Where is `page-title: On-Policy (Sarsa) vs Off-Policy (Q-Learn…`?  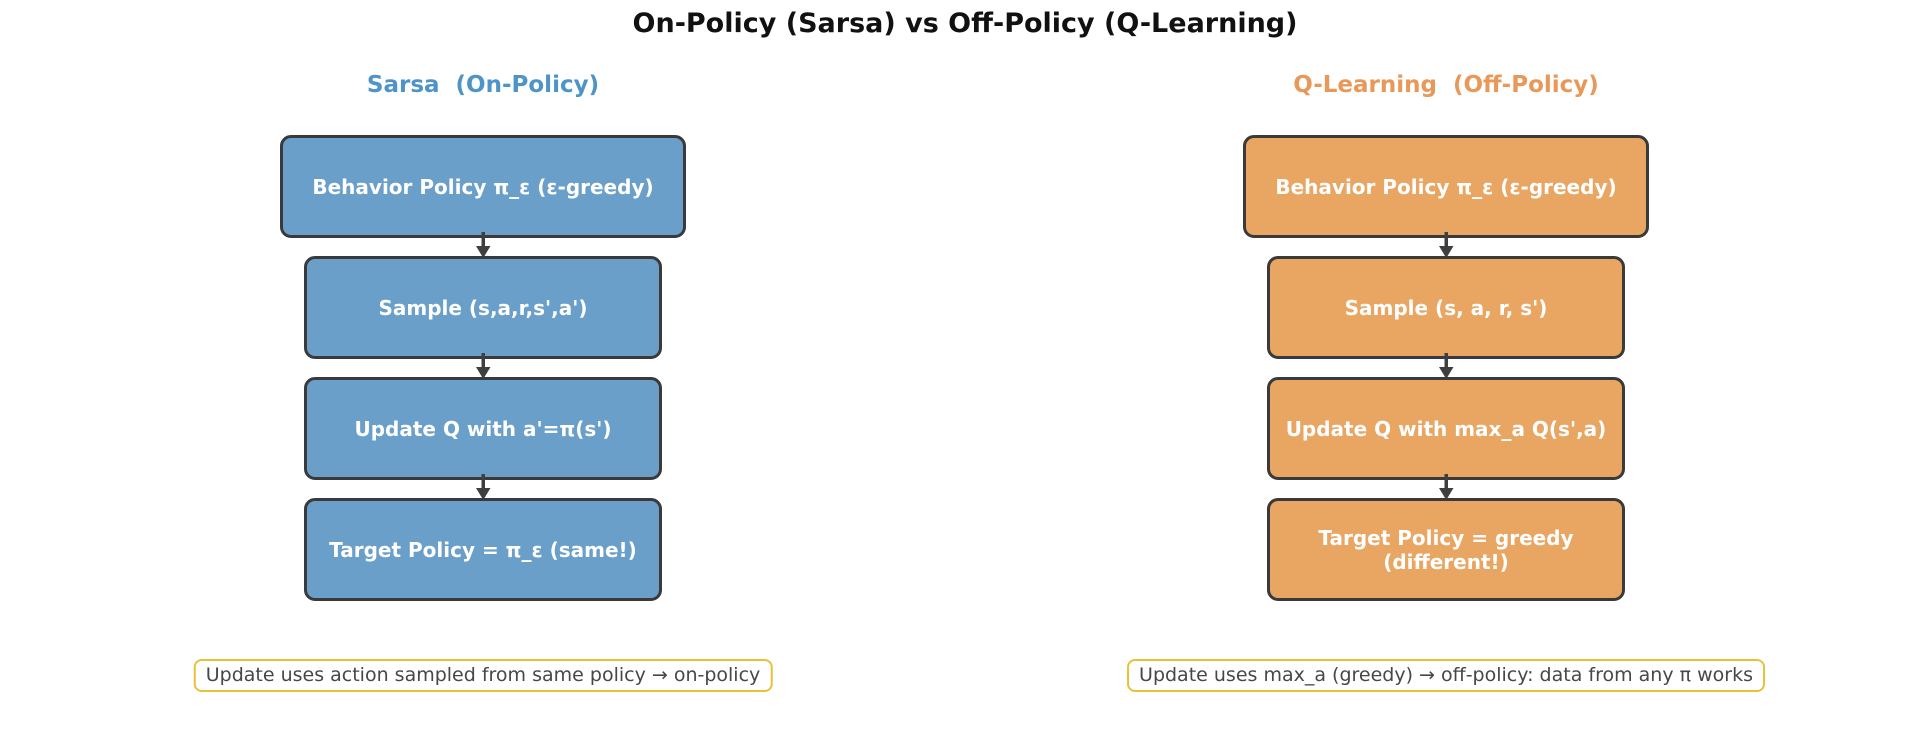 page-title: On-Policy (Sarsa) vs Off-Policy (Q-Learn… is located at coordinates (965, 23).